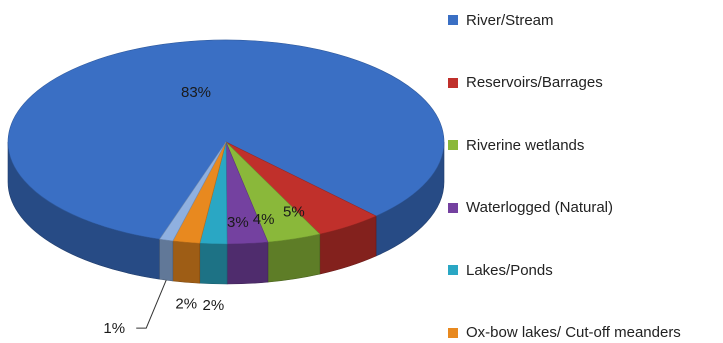 The height and width of the screenshot is (343, 723). Describe the element at coordinates (525, 145) in the screenshot. I see `legend-label: Riverine wetlands` at that location.